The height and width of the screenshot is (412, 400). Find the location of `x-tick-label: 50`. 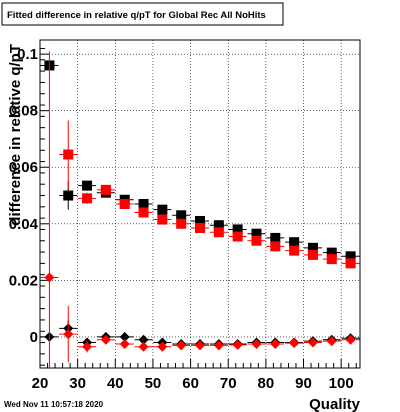

x-tick-label: 50 is located at coordinates (153, 383).